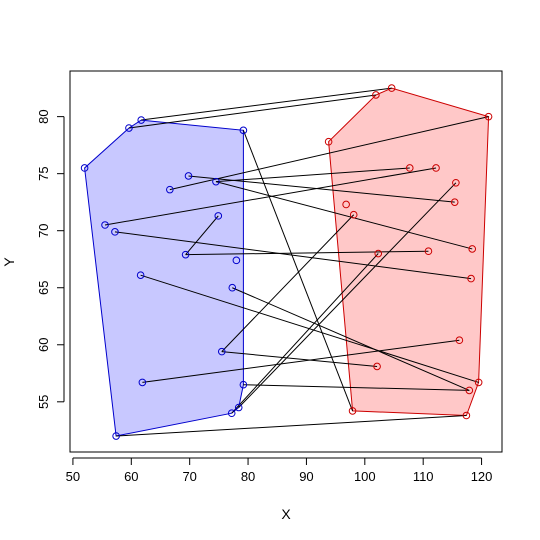  I want to click on y-axis: 55 60 65 70 75 80, so click(50, 259).